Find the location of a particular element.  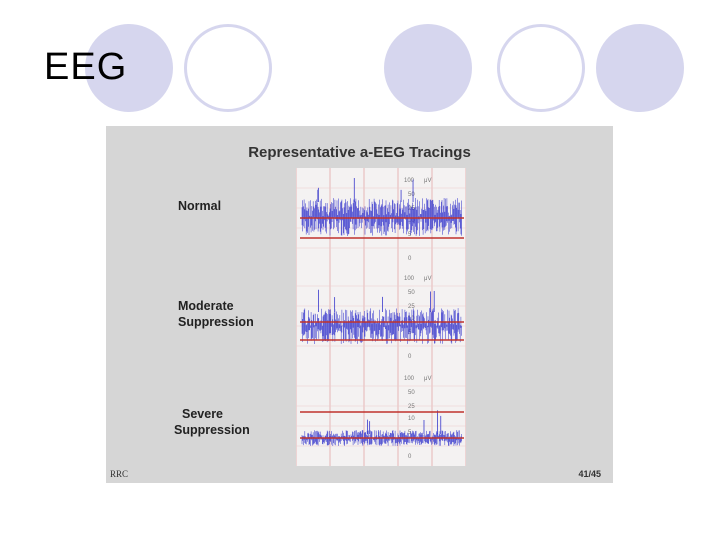

panel-label-normal: Normal is located at coordinates (199, 206).